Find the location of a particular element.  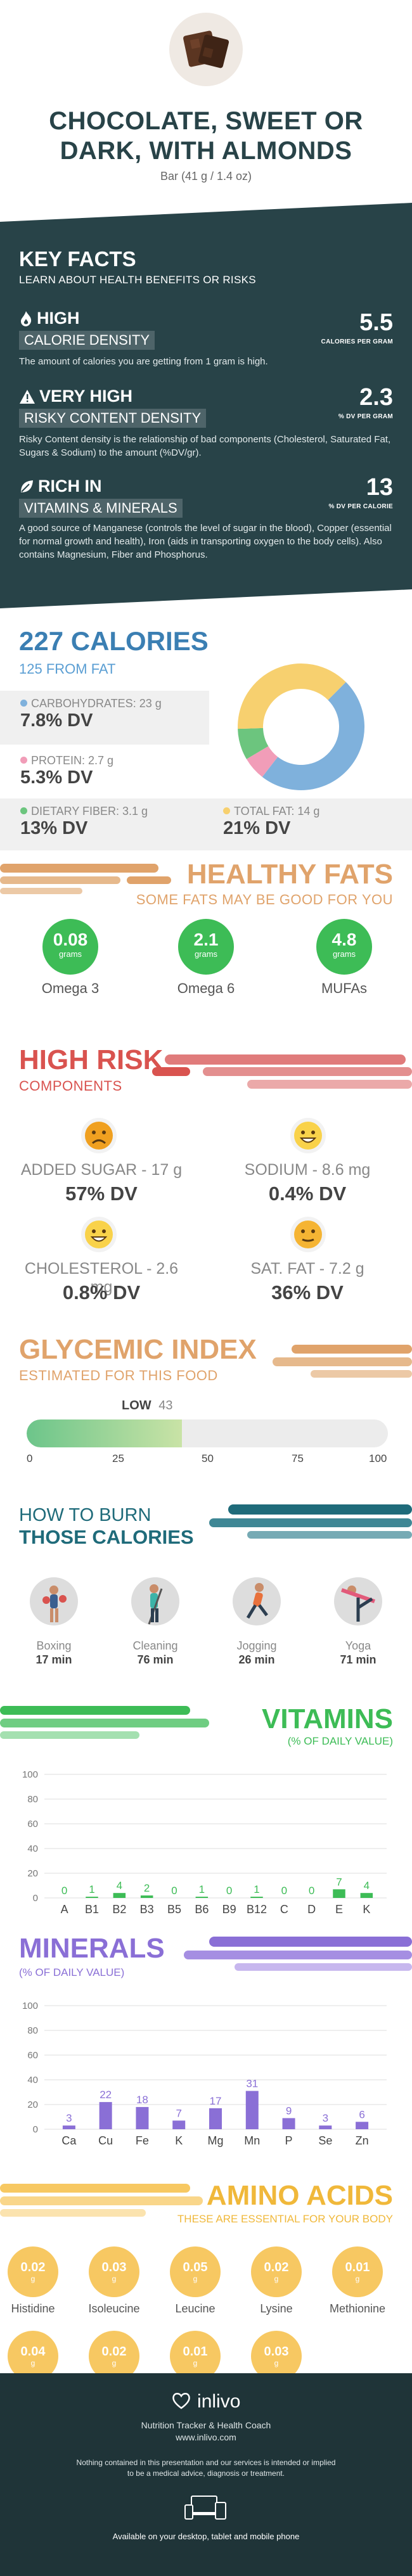

y-tick-label: 0 is located at coordinates (35, 1898).